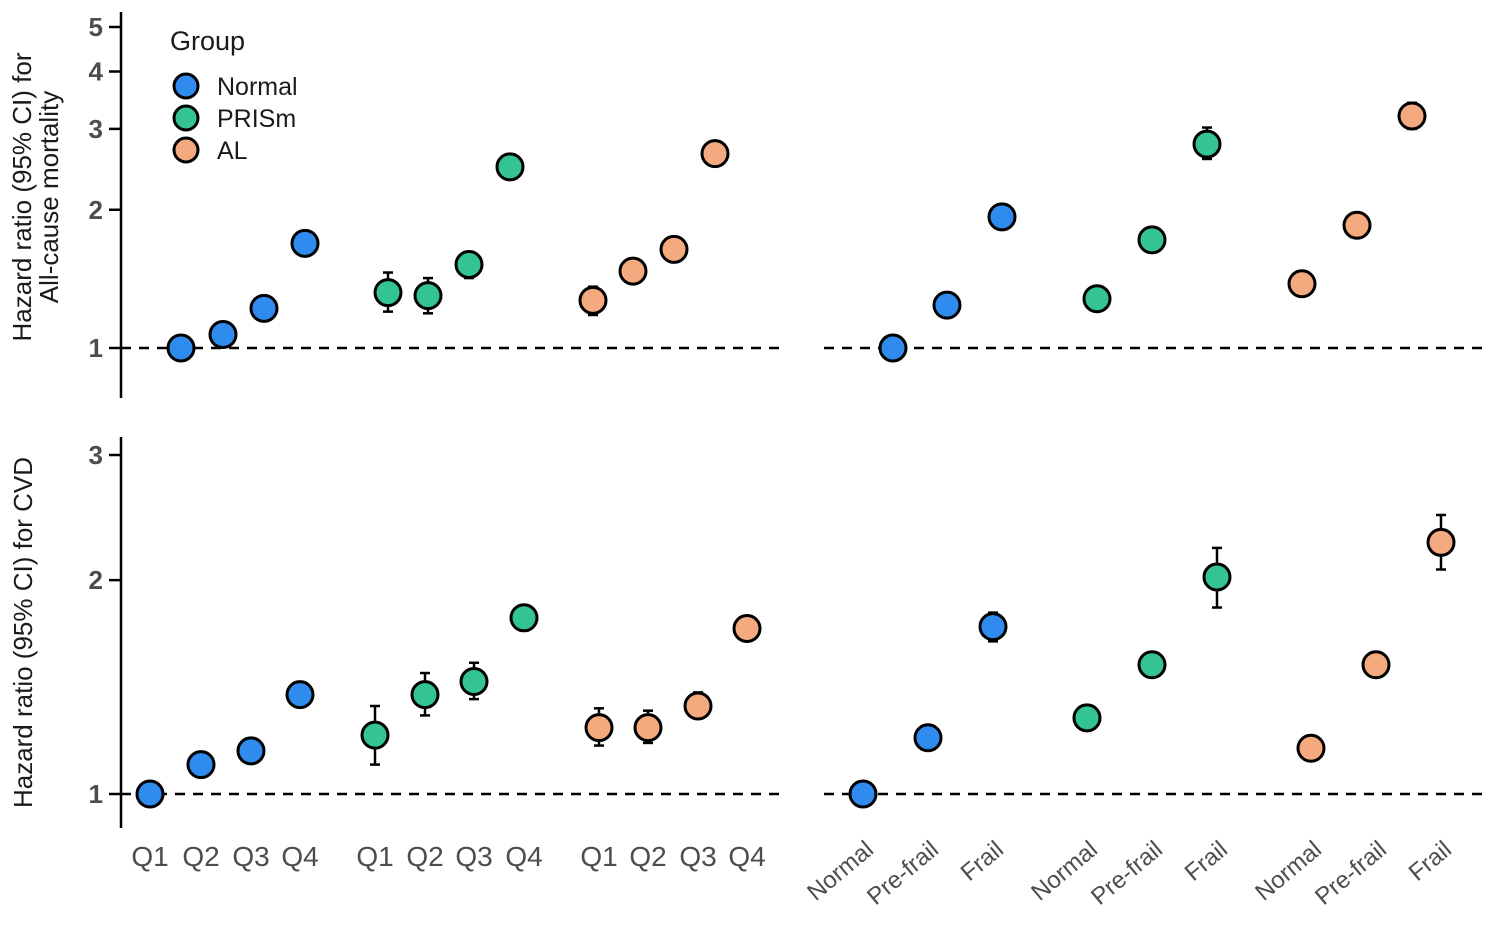 The height and width of the screenshot is (934, 1489). Describe the element at coordinates (96, 72) in the screenshot. I see `y-tick-label: 4` at that location.